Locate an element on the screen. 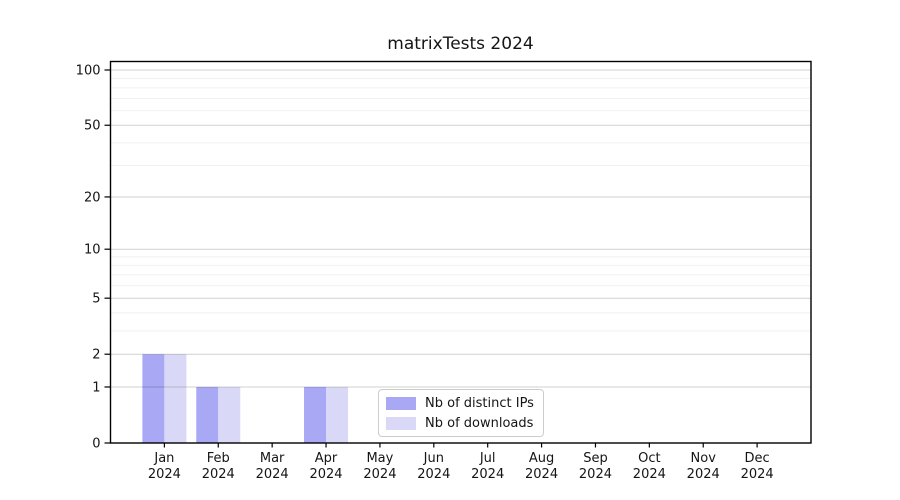 This screenshot has width=900, height=500. x-tick-label-month: Jul is located at coordinates (487, 458).